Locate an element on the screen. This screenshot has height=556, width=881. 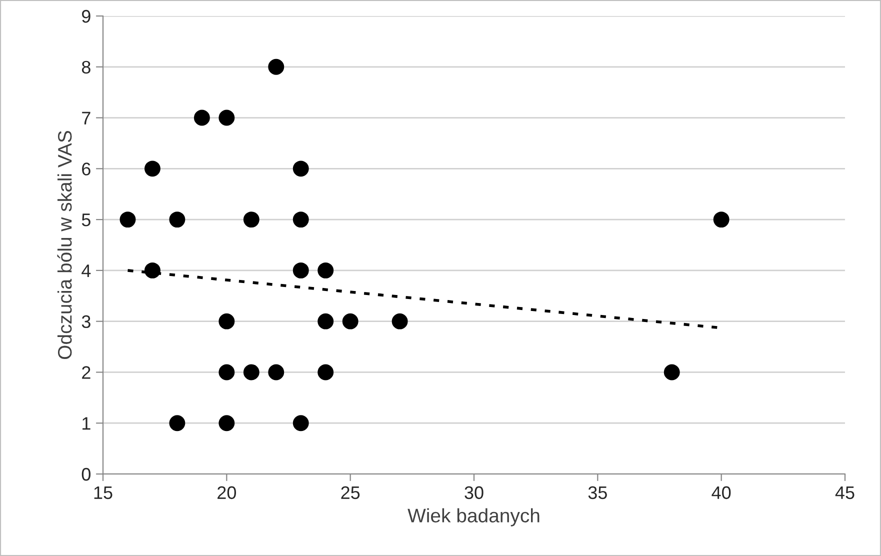
x-tick-label: 15 is located at coordinates (103, 493).